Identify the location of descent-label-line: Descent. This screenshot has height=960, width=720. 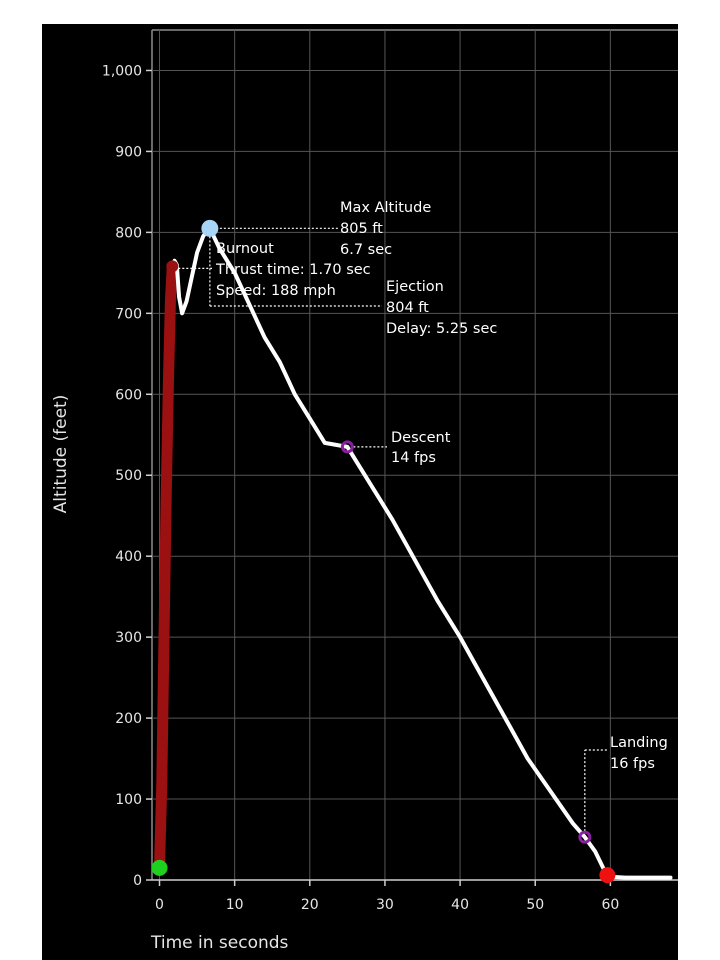
(421, 438).